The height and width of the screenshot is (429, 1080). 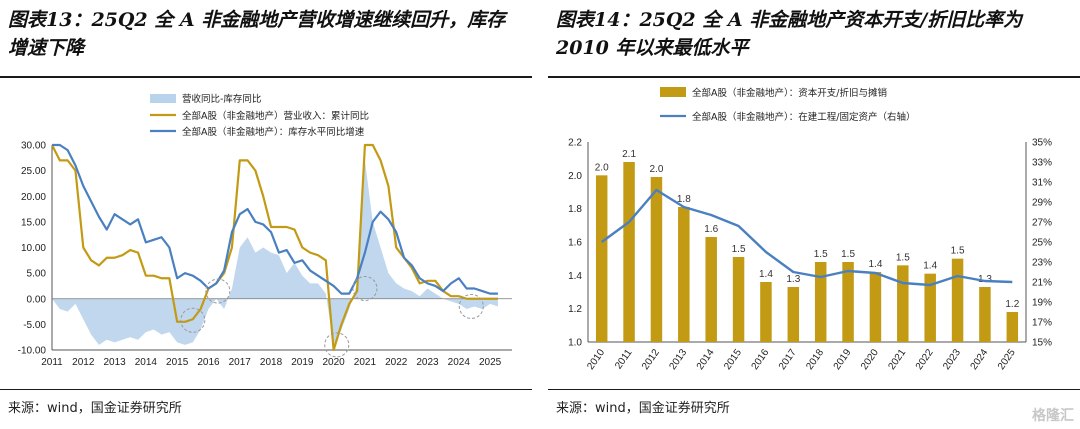 I want to click on y2-tick-label: 27%, so click(x=1042, y=223).